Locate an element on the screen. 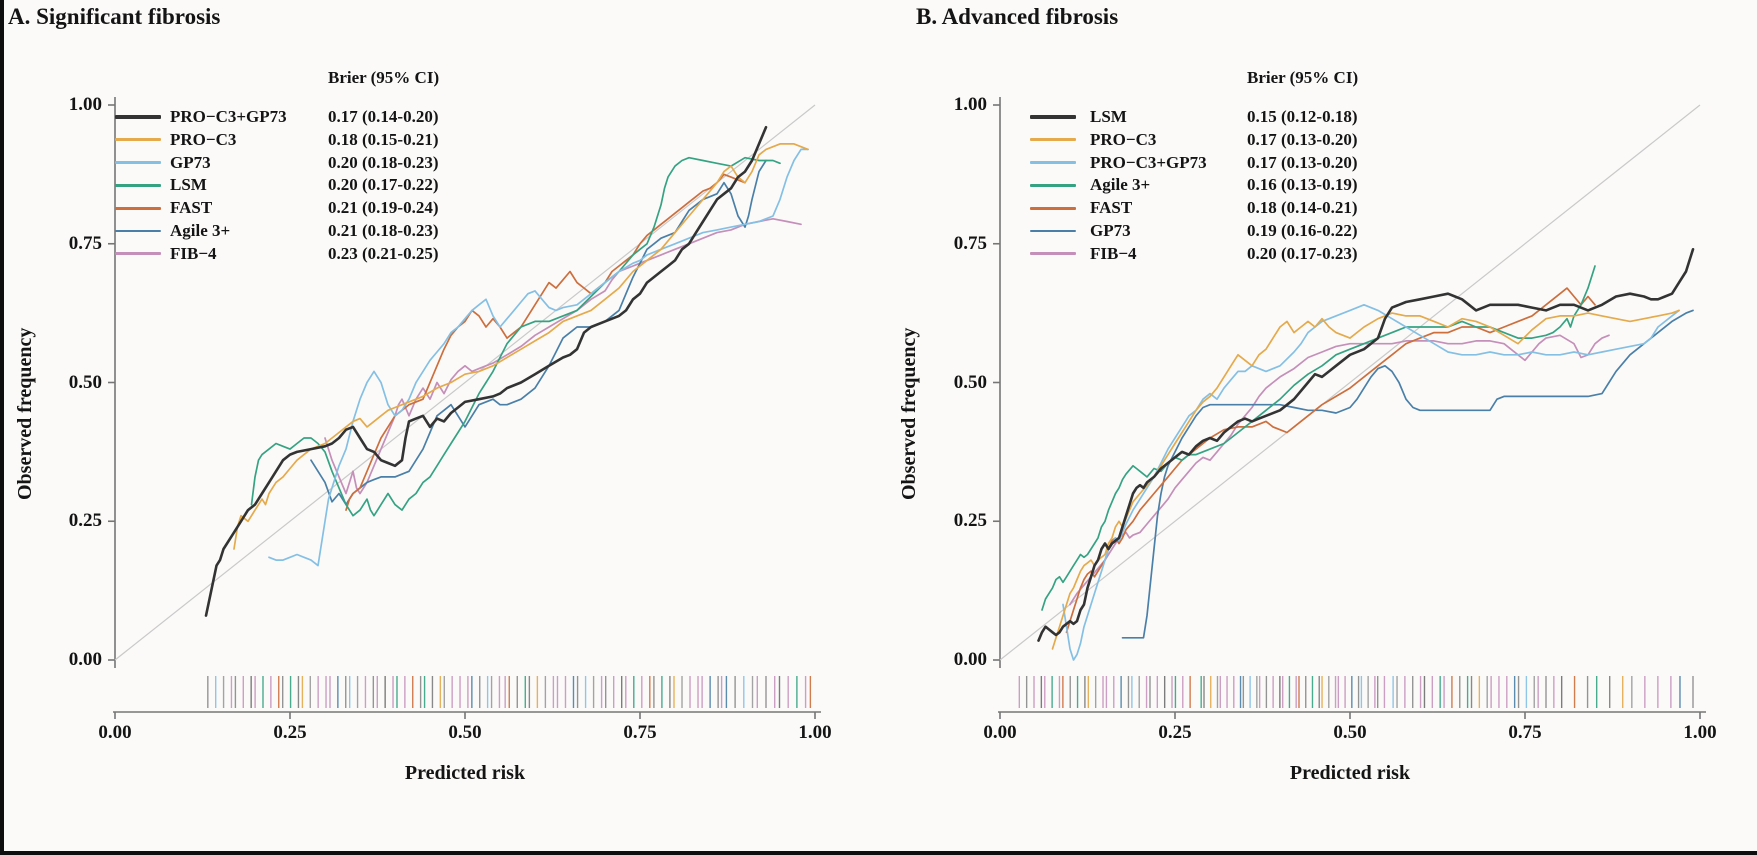 This screenshot has height=855, width=1757. panel-b-title: B. Advanced fibrosis is located at coordinates (1017, 16).